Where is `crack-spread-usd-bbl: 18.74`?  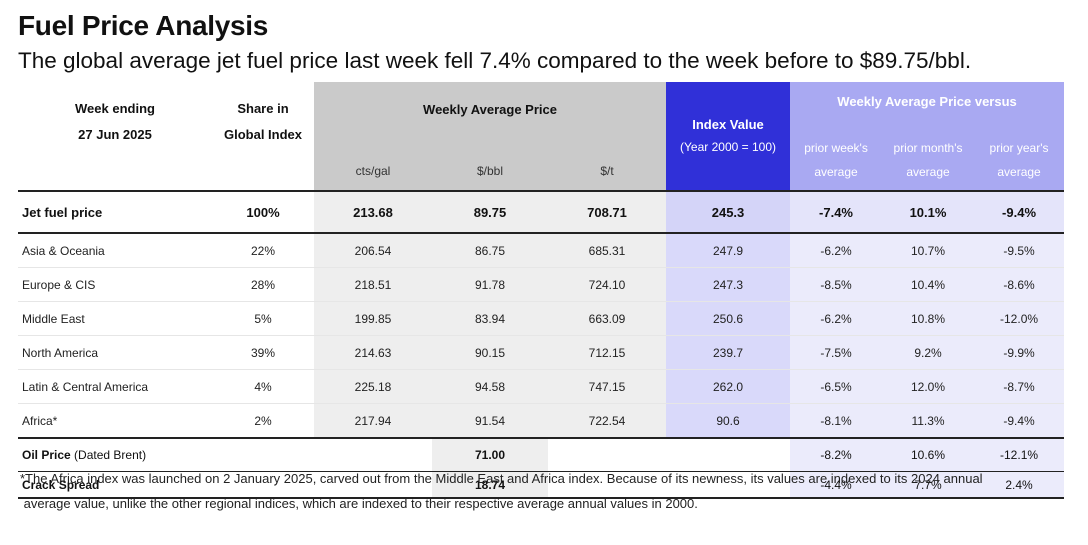 crack-spread-usd-bbl: 18.74 is located at coordinates (490, 485).